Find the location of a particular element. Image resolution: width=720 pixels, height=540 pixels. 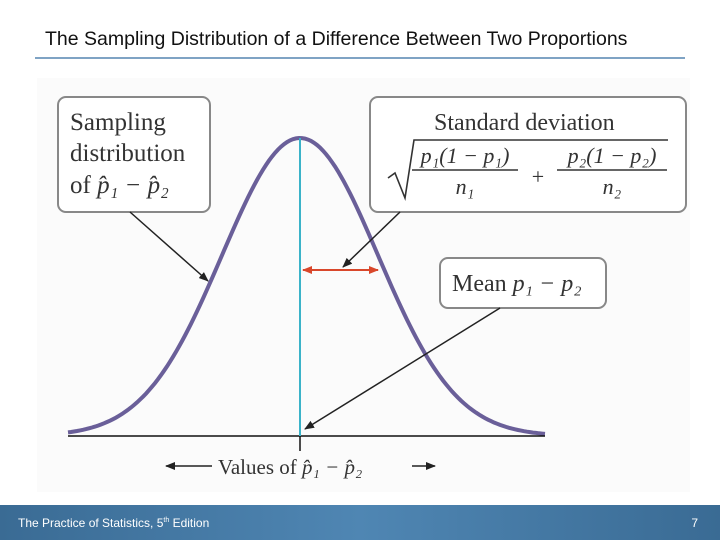

axis-label: Values of p̂₁ − p̂₂ is located at coordinates (290, 467).